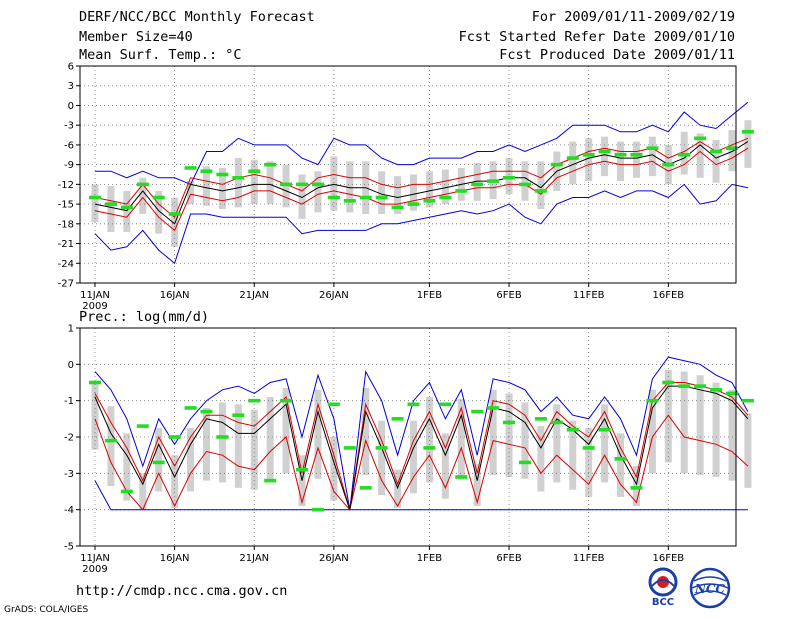 This screenshot has height=618, width=800. I want to click on temp-ytick-label: 3, so click(71, 86).